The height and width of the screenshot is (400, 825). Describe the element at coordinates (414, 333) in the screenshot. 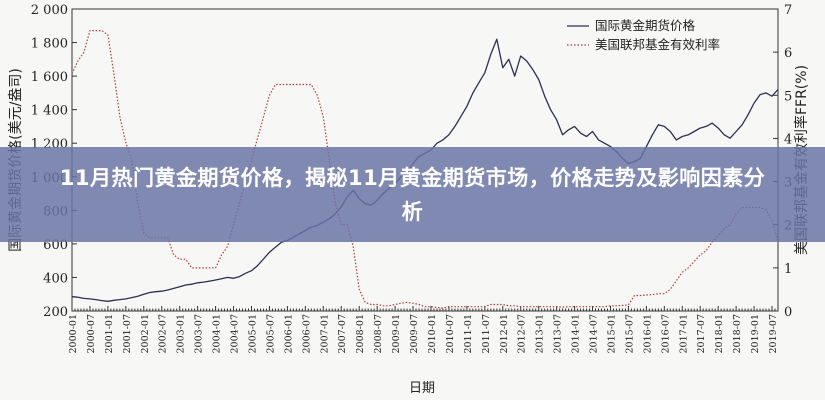

I see `x-tick-label: 2009-07` at that location.